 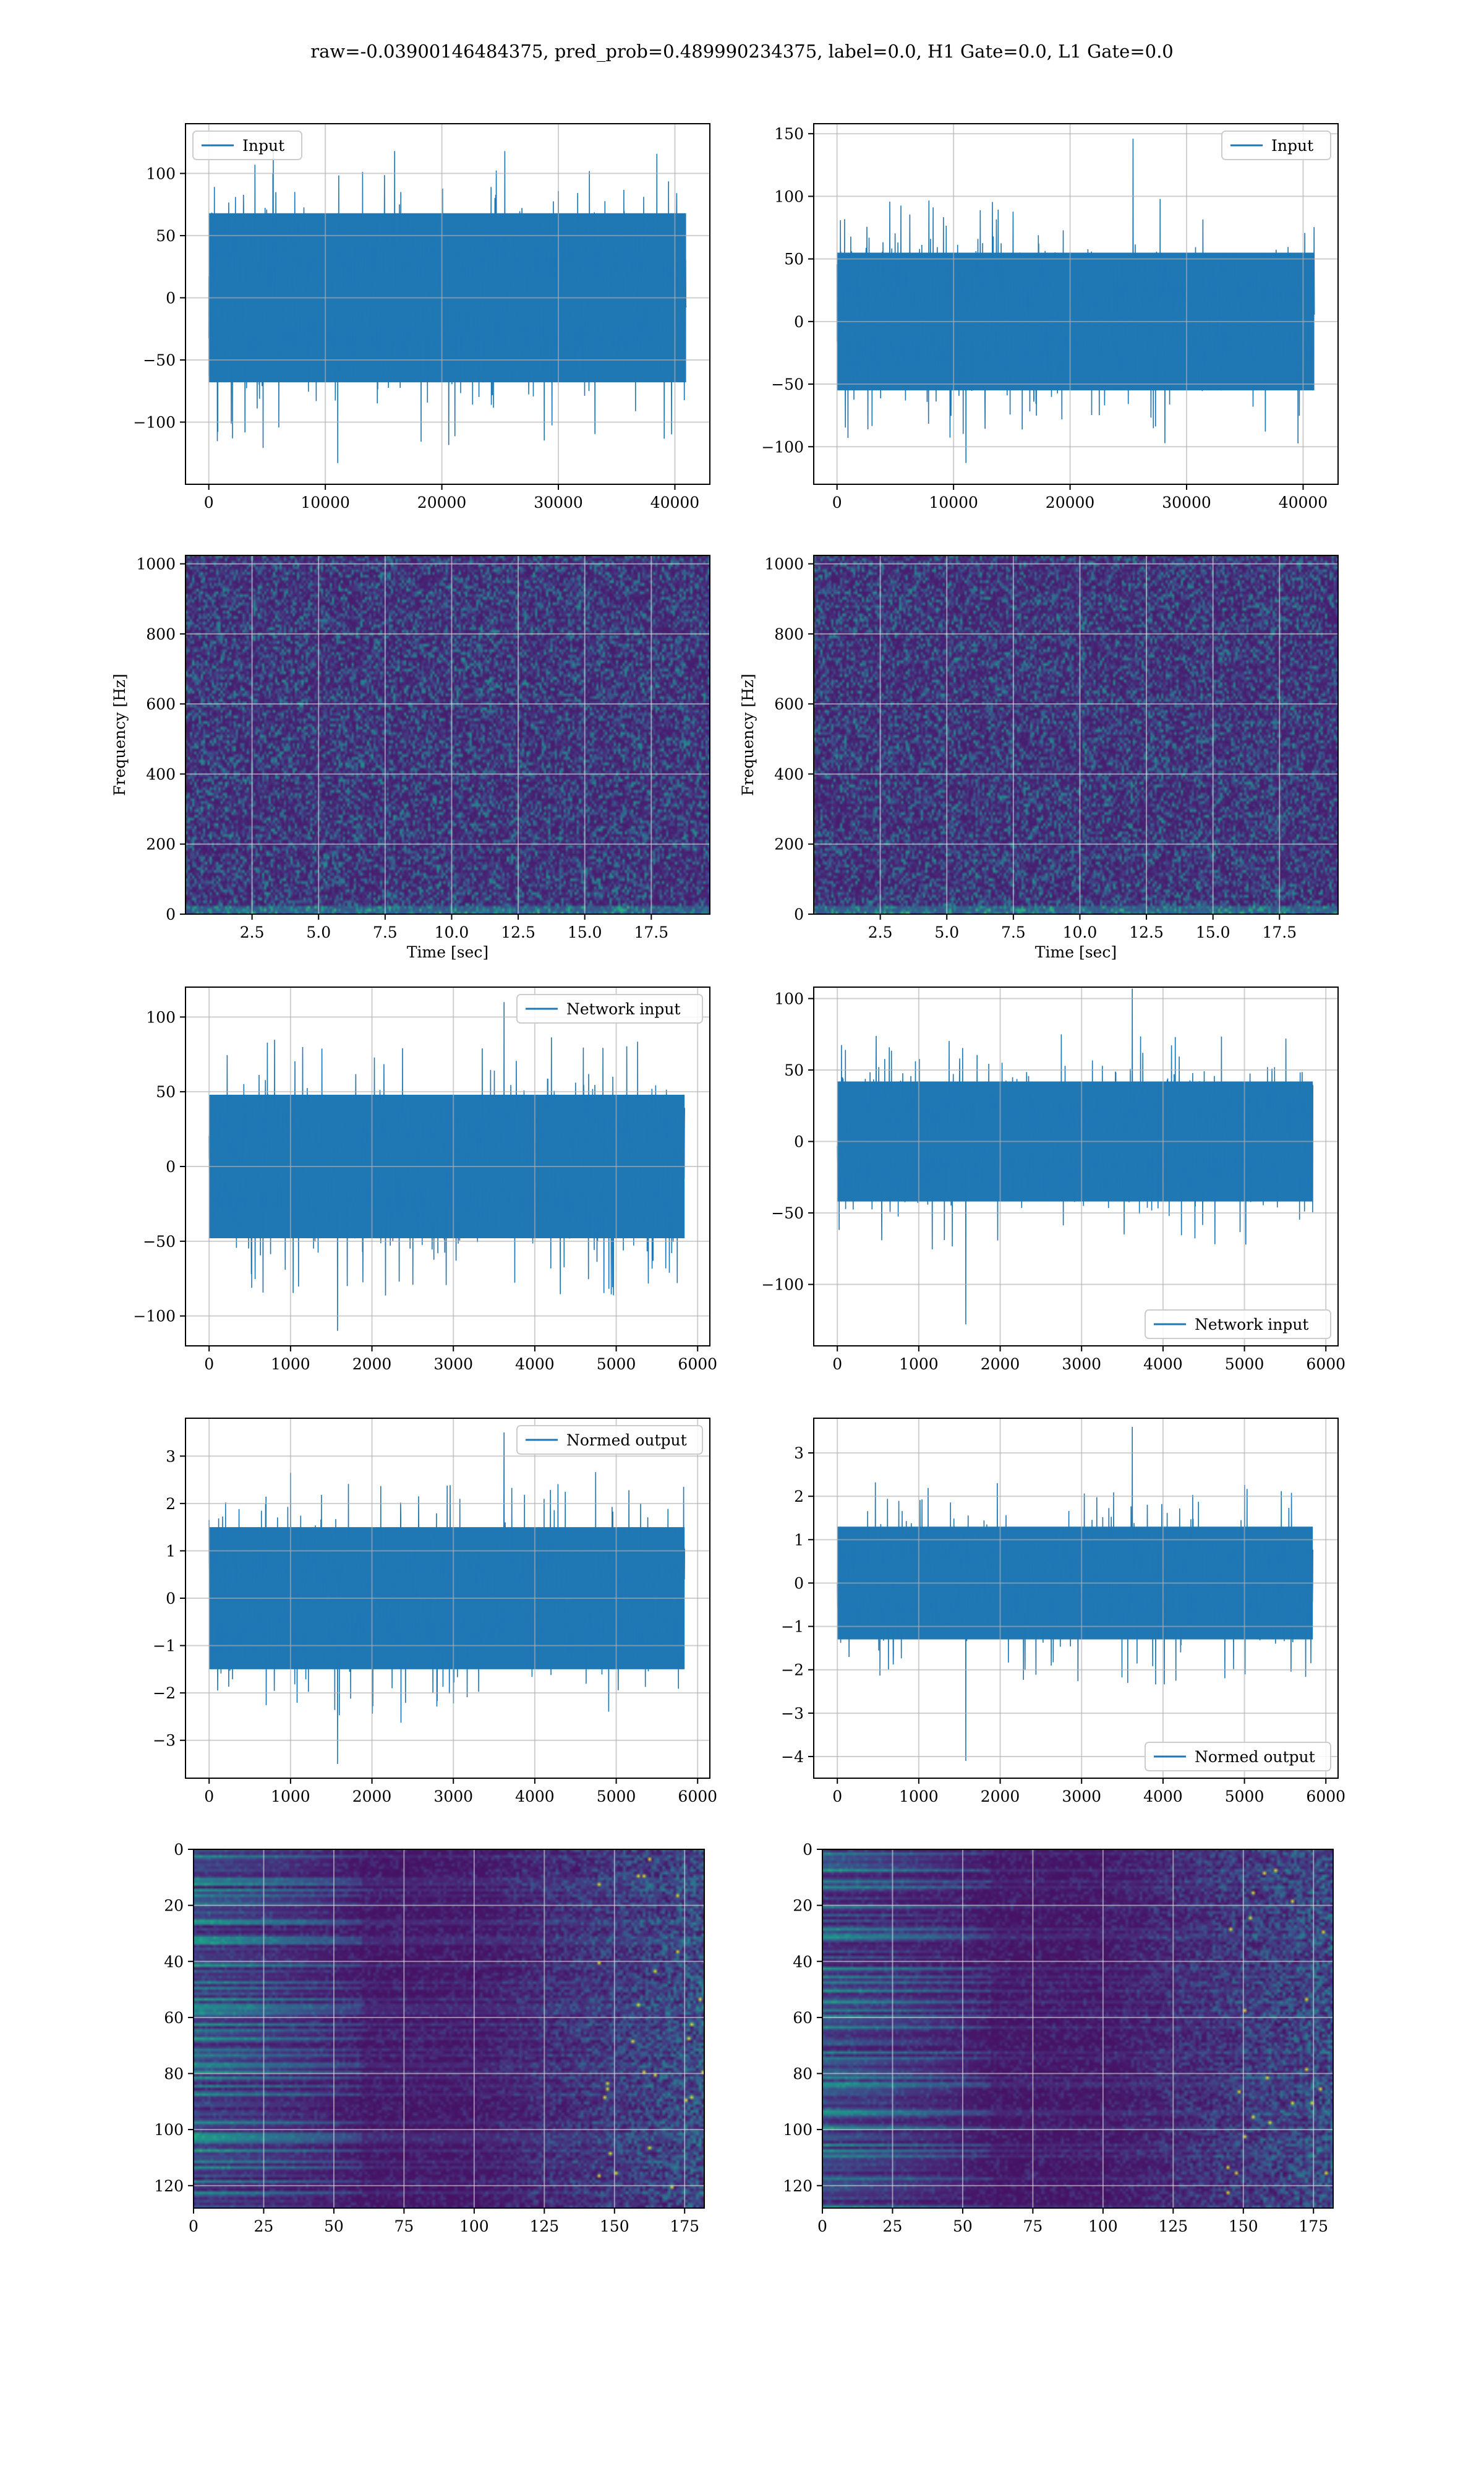 I want to click on x-tick-label: 10.0, so click(x=452, y=932).